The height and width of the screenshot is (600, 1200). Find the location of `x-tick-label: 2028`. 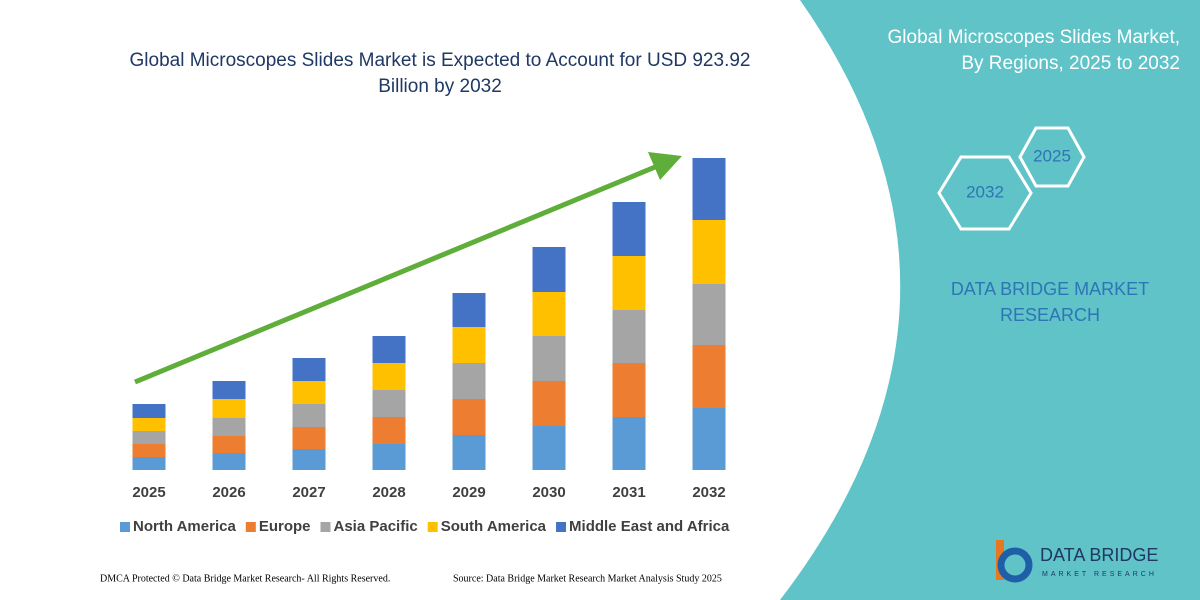

x-tick-label: 2028 is located at coordinates (388, 492).